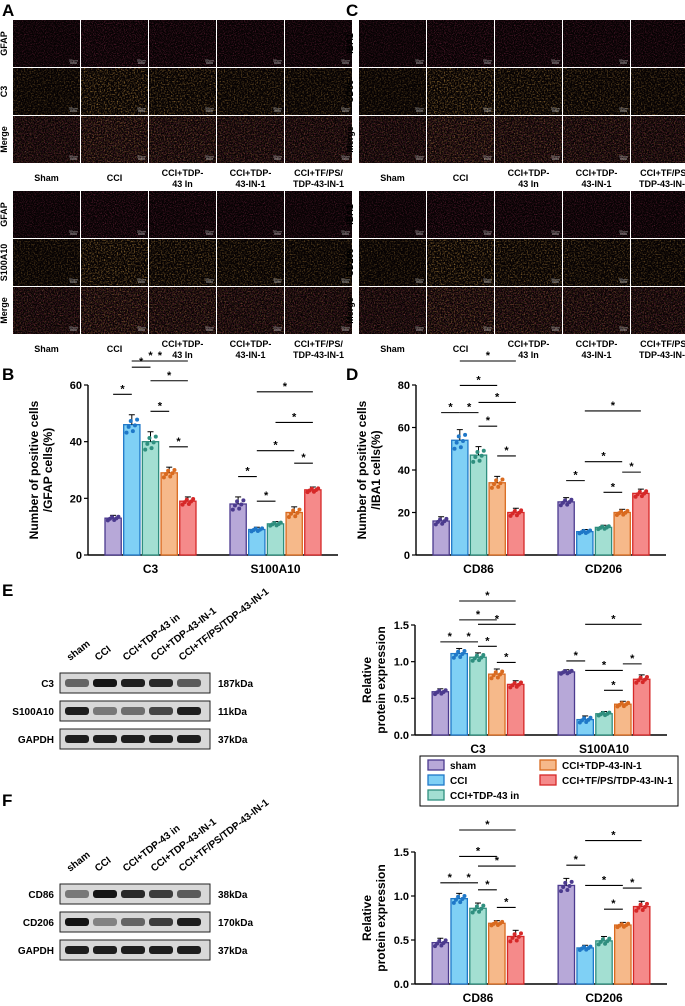 This screenshot has width=685, height=1006. I want to click on if-a2-group-label: CCI+TDP-, so click(183, 344).